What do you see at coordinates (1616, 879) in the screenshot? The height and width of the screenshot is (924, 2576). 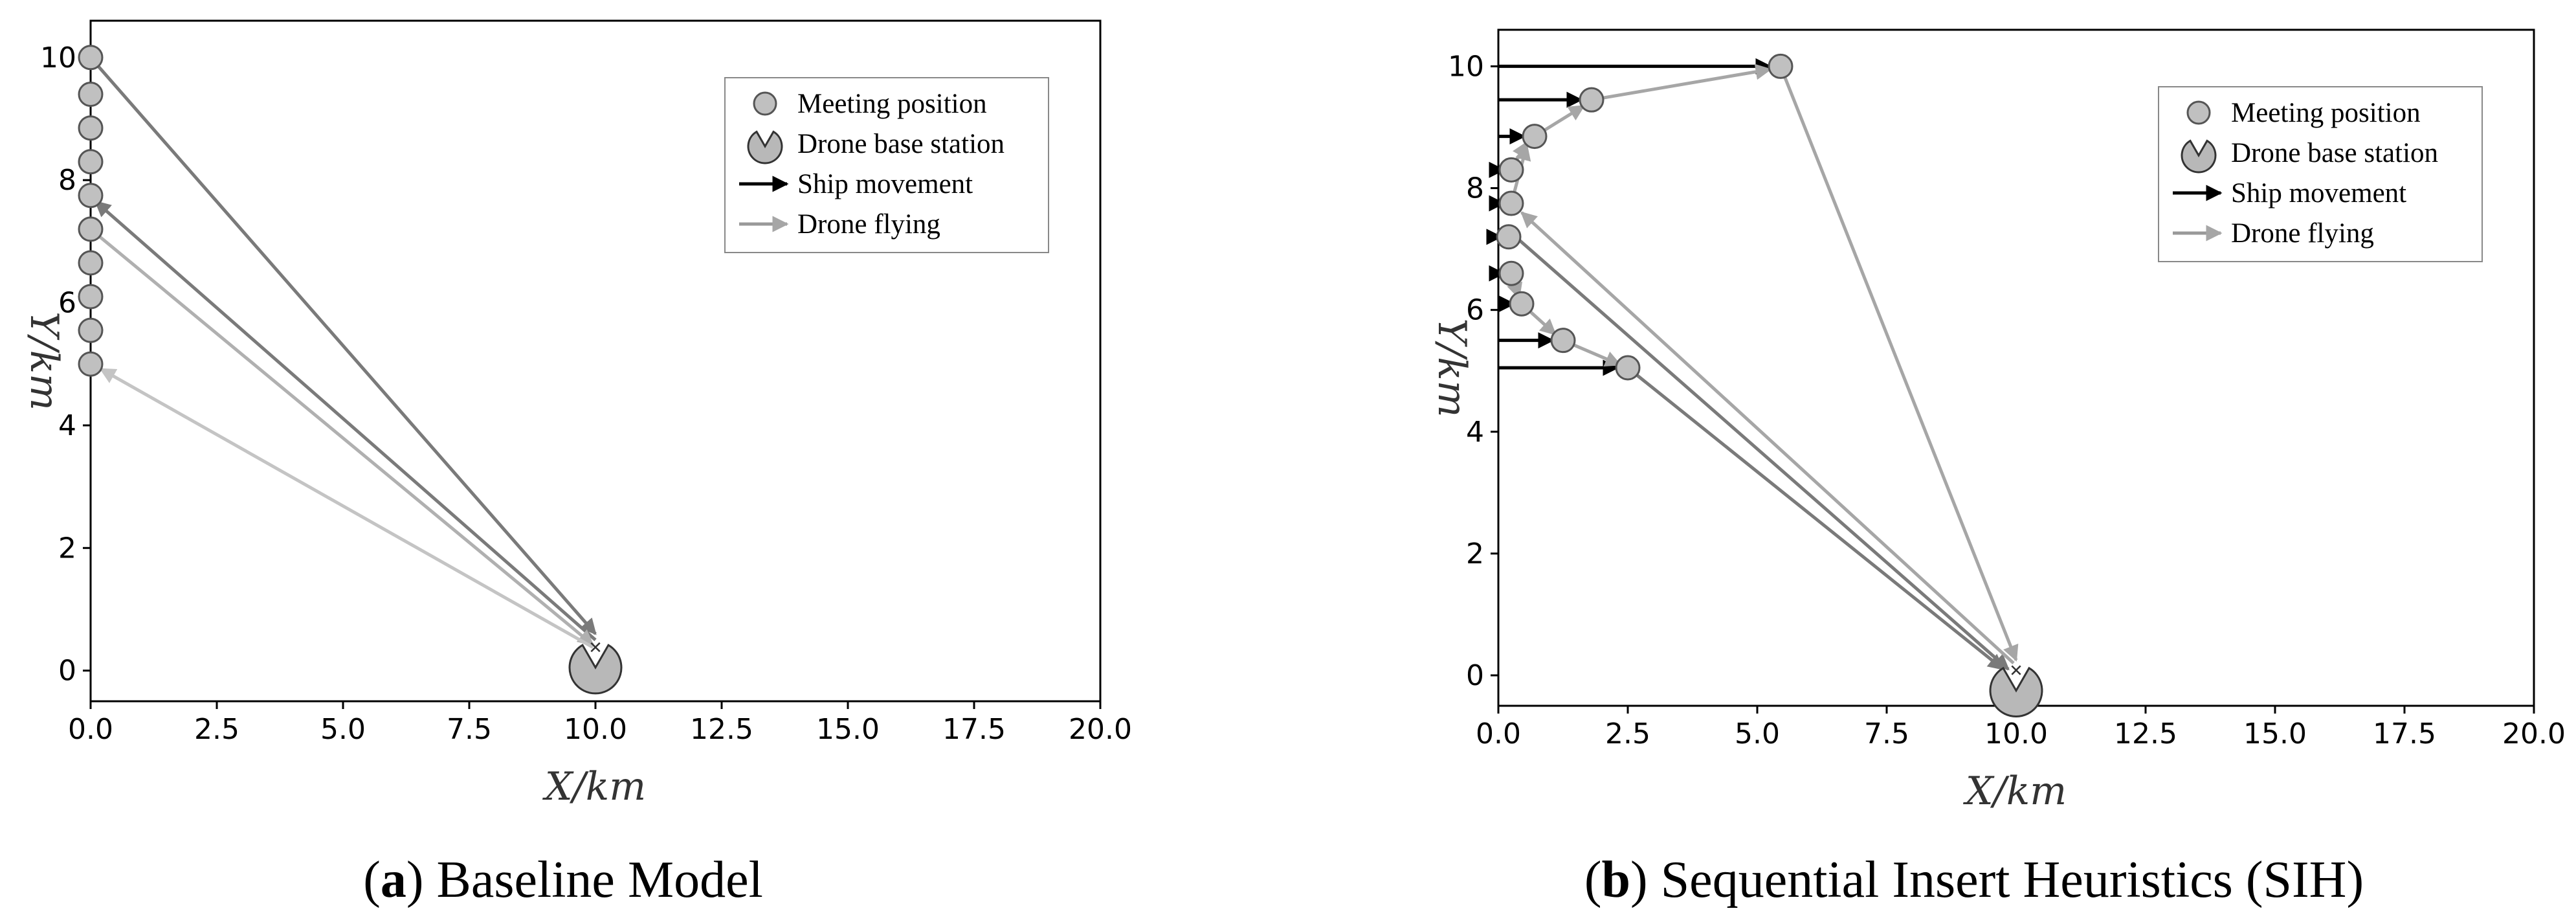 I see `caption-letter: b` at bounding box center [1616, 879].